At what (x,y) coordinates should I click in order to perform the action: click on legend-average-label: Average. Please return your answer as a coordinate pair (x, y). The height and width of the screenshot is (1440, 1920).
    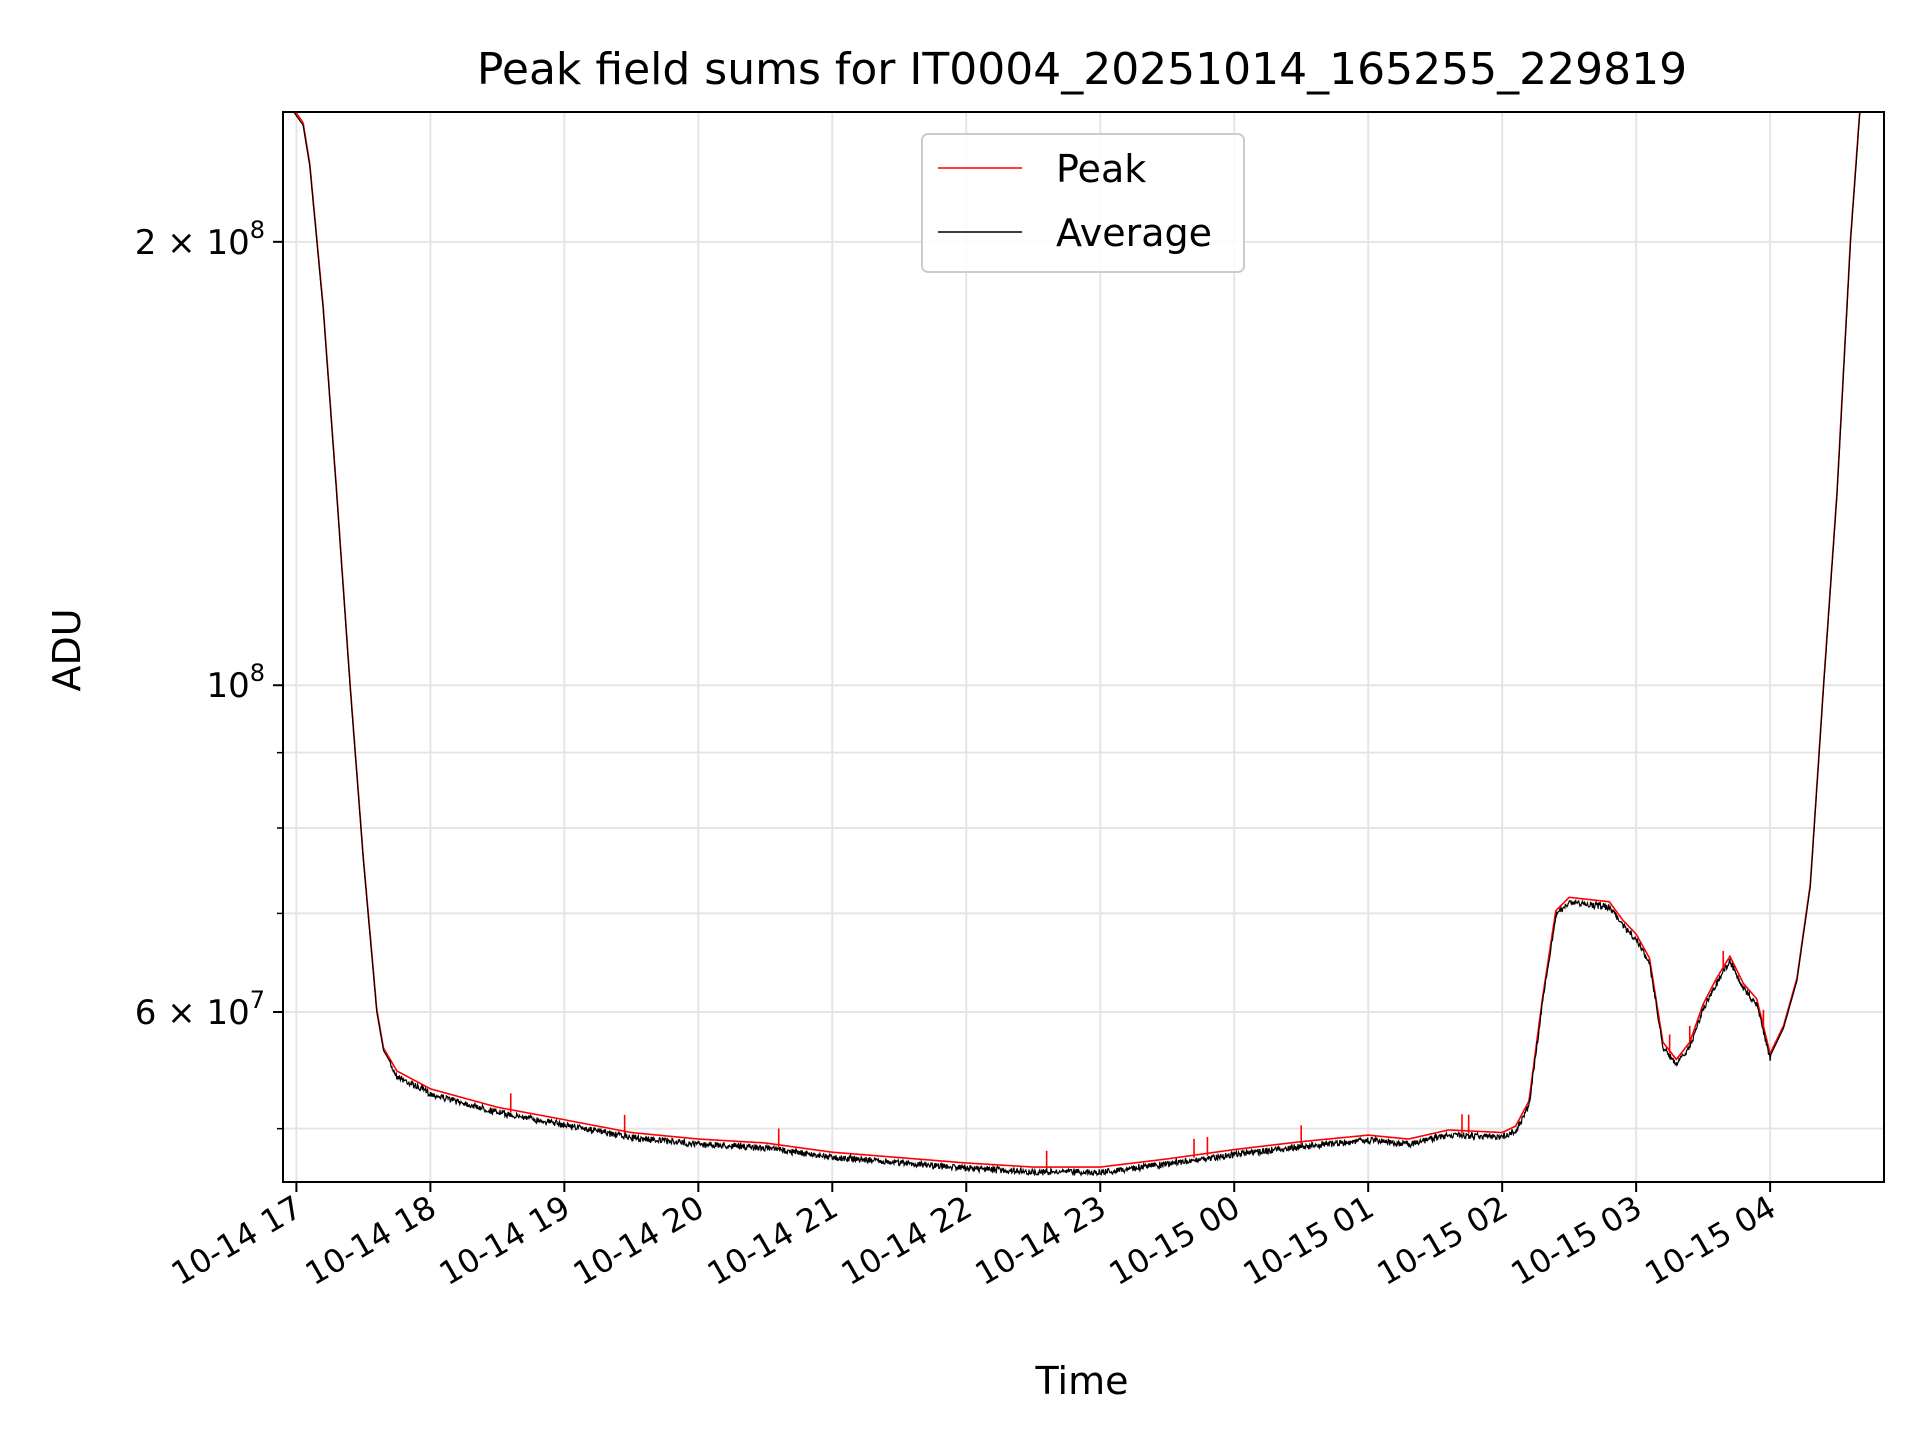
    Looking at the image, I should click on (1134, 233).